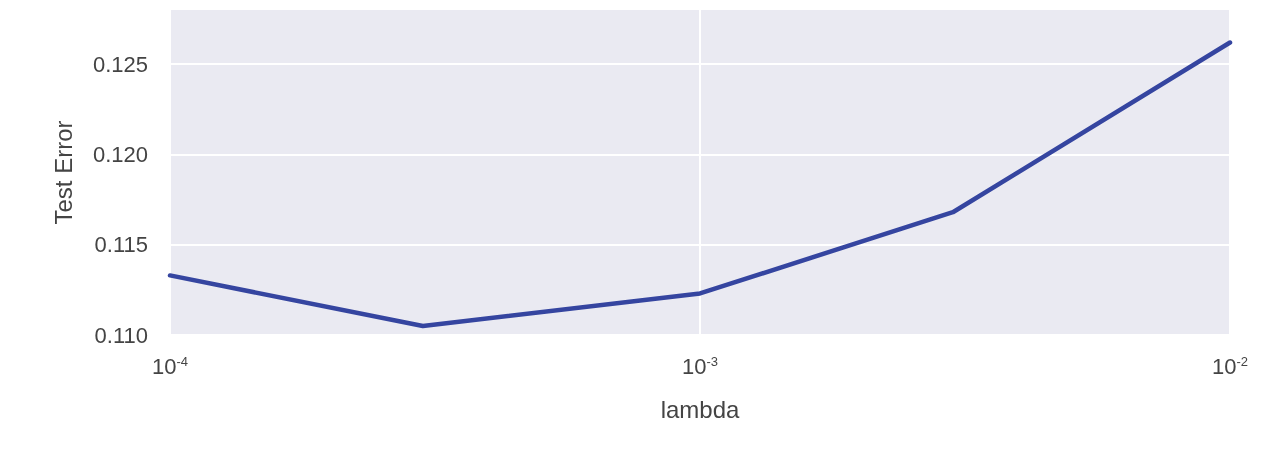 This screenshot has height=452, width=1275. What do you see at coordinates (120, 64) in the screenshot?
I see `y-tick-label: 0.125` at bounding box center [120, 64].